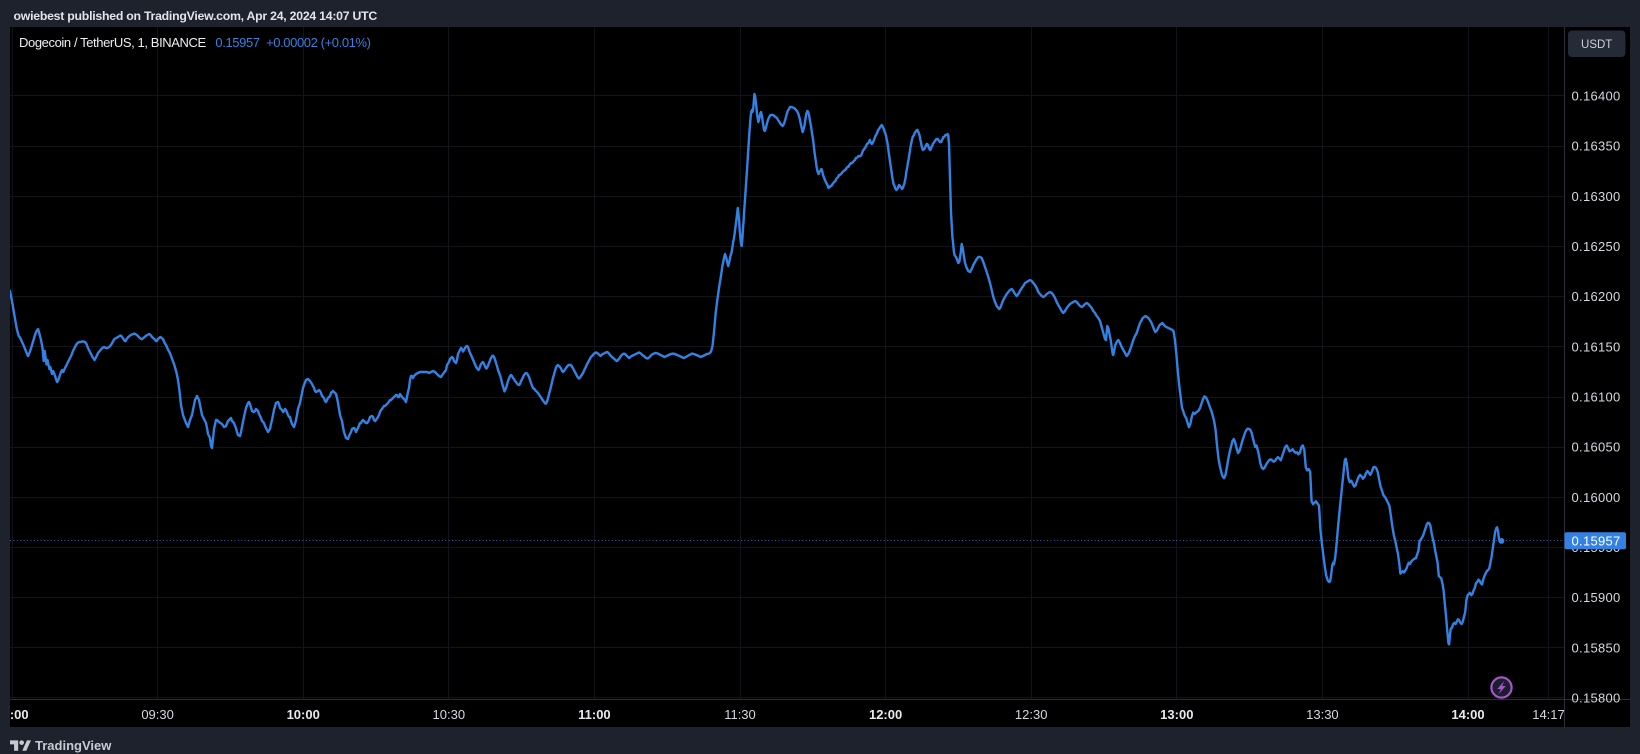 This screenshot has width=1640, height=754. I want to click on svg-text: 09:00, so click(19, 714).